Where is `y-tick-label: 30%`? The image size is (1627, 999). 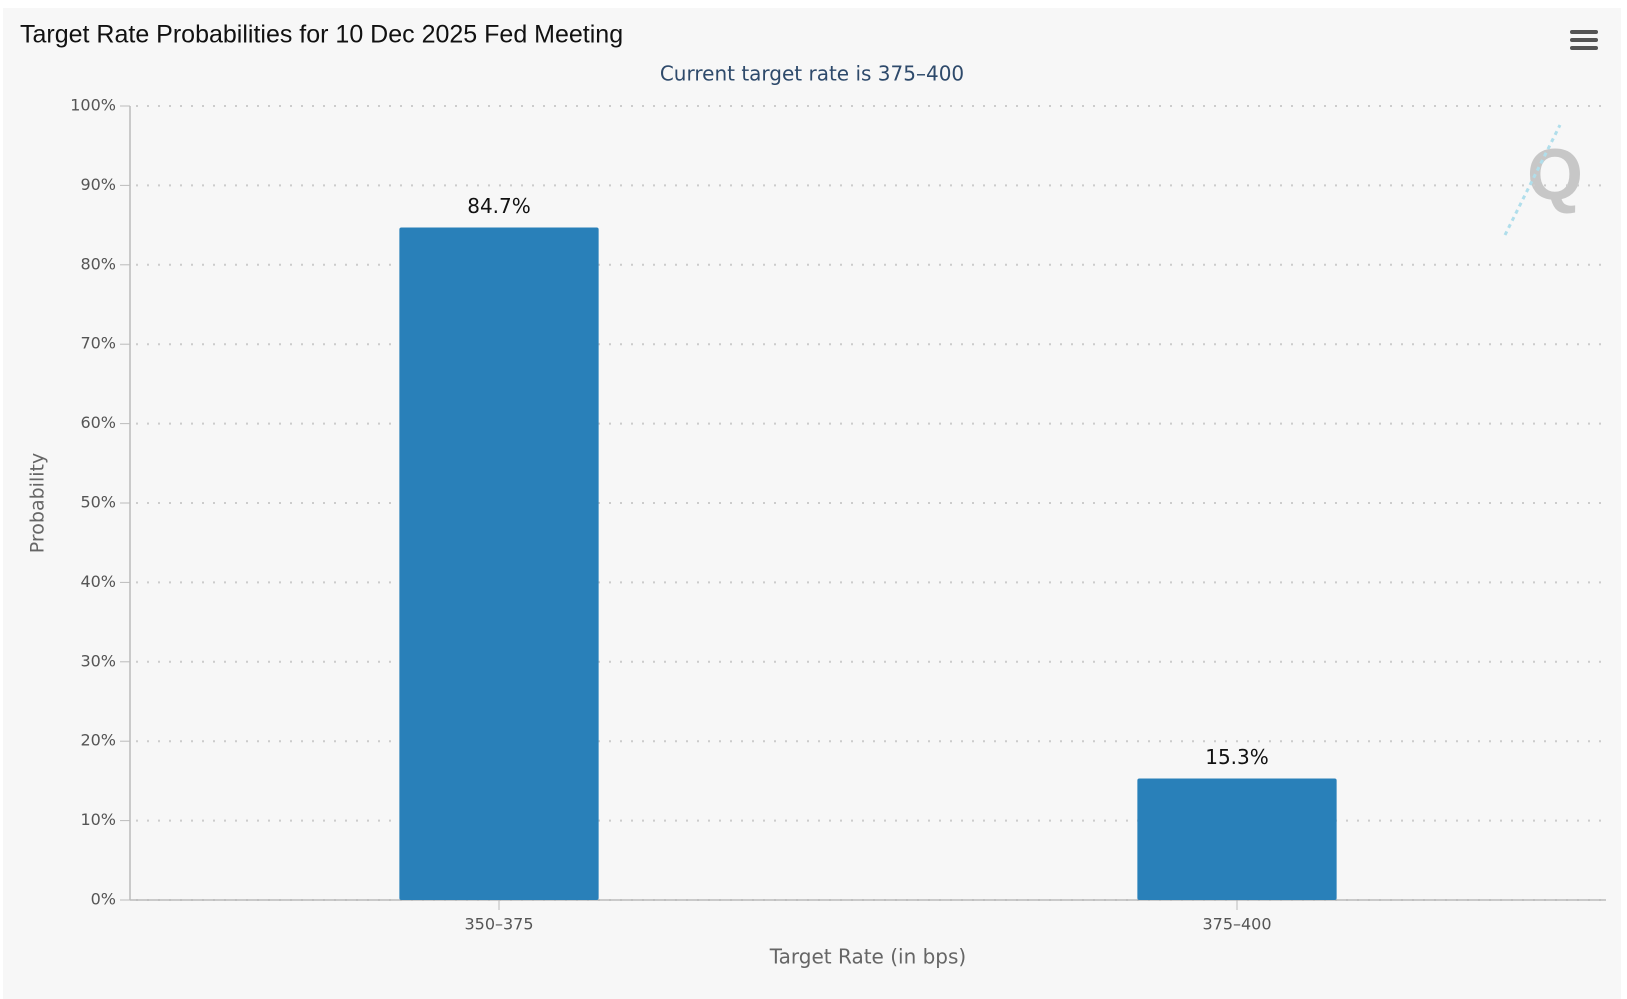
y-tick-label: 30% is located at coordinates (98, 660).